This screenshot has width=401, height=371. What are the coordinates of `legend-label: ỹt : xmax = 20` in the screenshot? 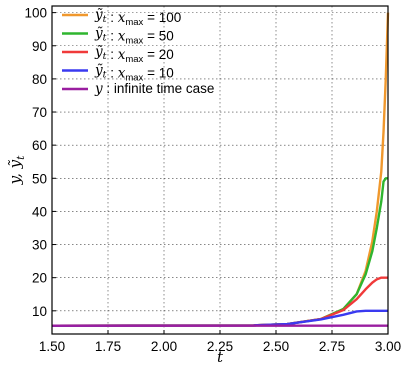 It's located at (134, 54).